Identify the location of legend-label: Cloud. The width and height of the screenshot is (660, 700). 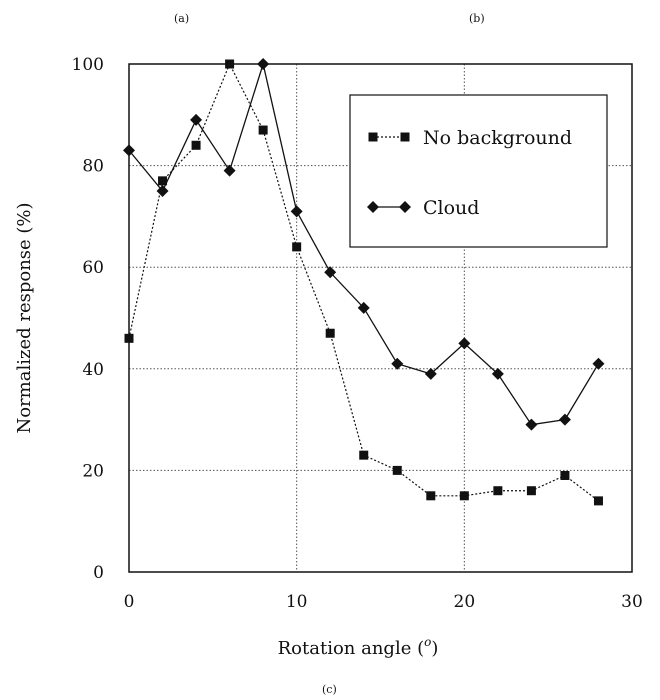
(451, 208).